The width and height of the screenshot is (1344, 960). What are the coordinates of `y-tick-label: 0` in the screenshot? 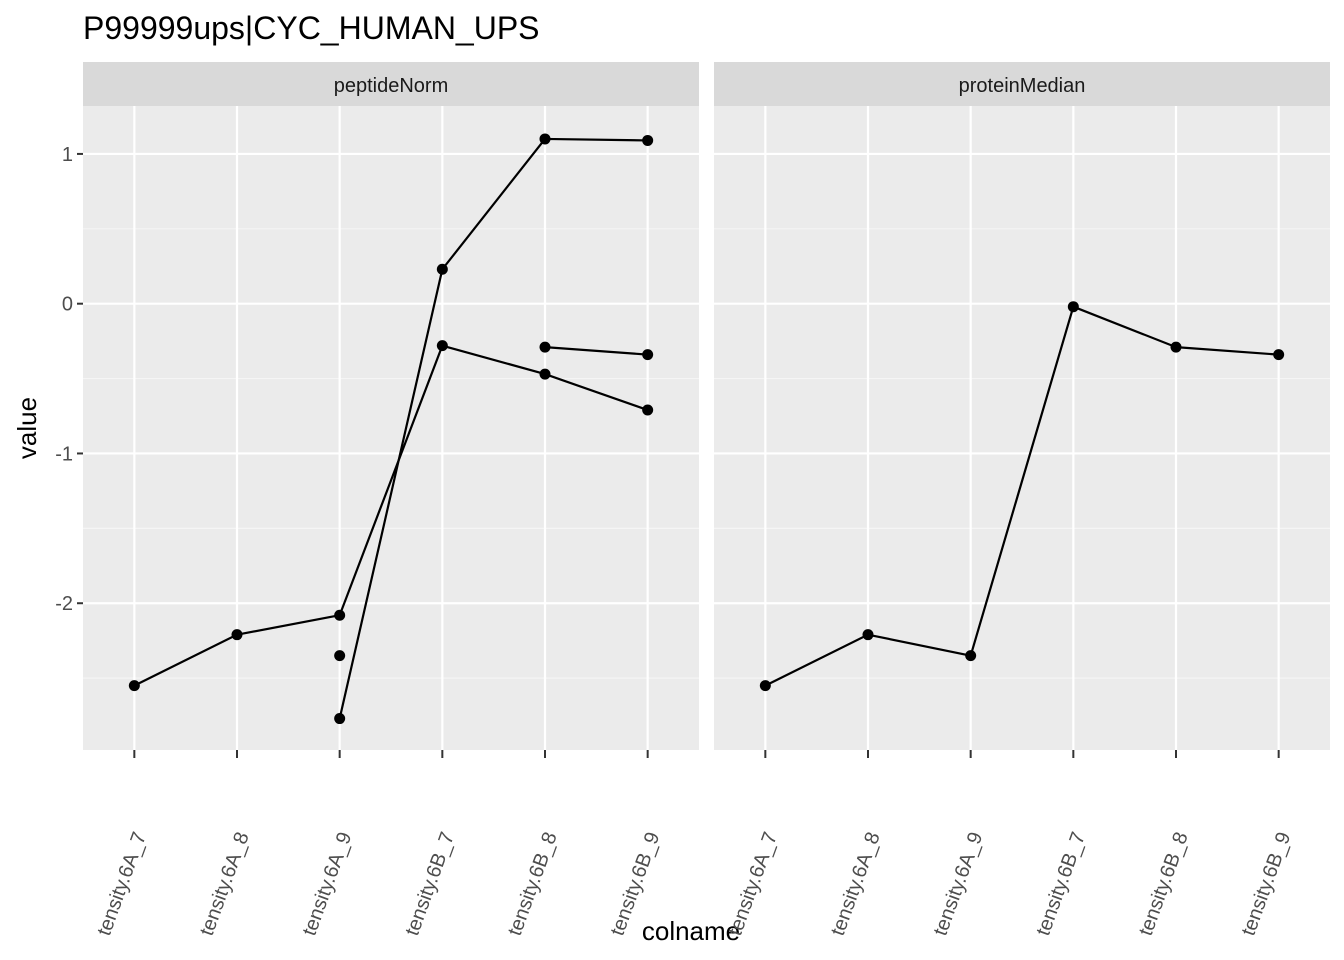 It's located at (67, 305).